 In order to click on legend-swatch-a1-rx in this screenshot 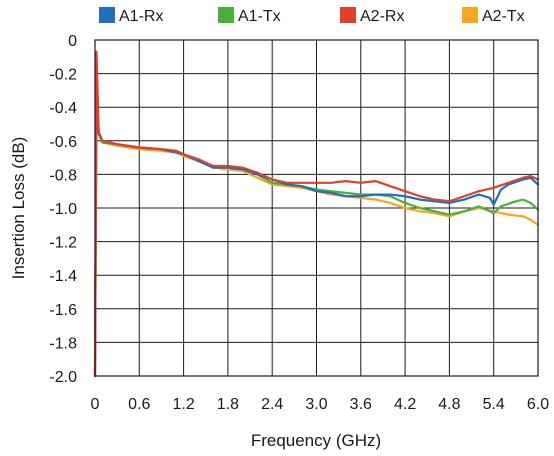, I will do `click(107, 15)`.